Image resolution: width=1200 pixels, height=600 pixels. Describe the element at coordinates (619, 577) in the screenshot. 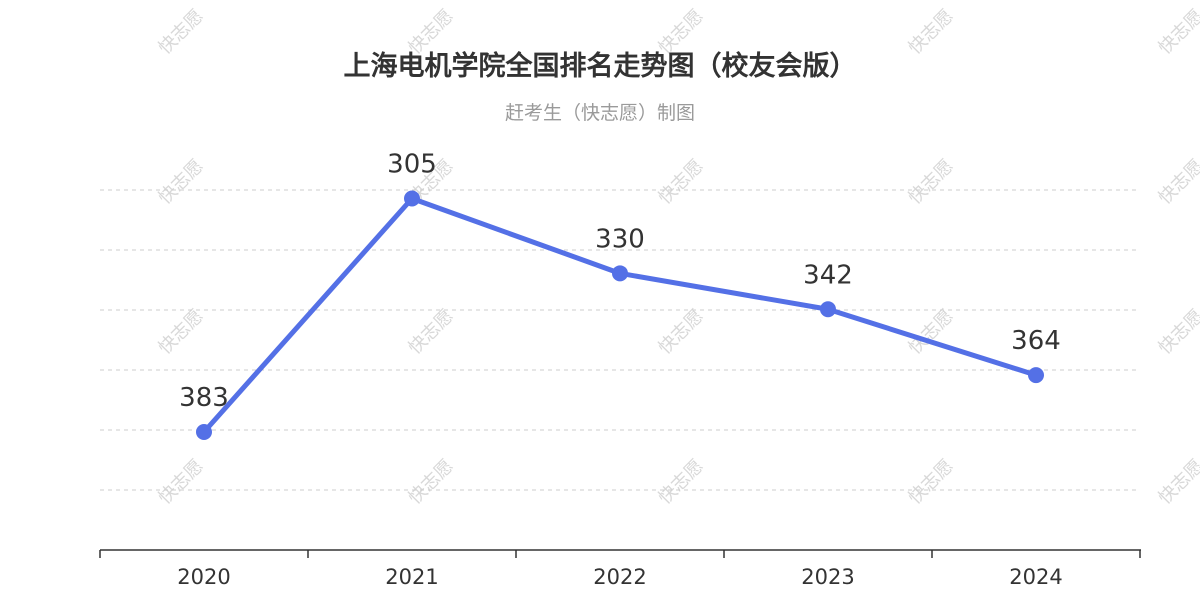

I see `x-tick-label: 2022` at that location.